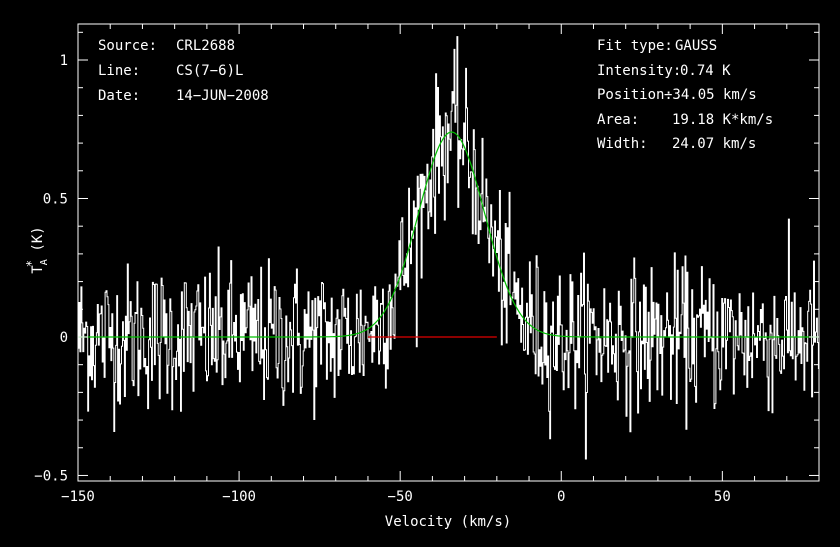  I want to click on info-intensity-value: 0.74 K, so click(705, 71).